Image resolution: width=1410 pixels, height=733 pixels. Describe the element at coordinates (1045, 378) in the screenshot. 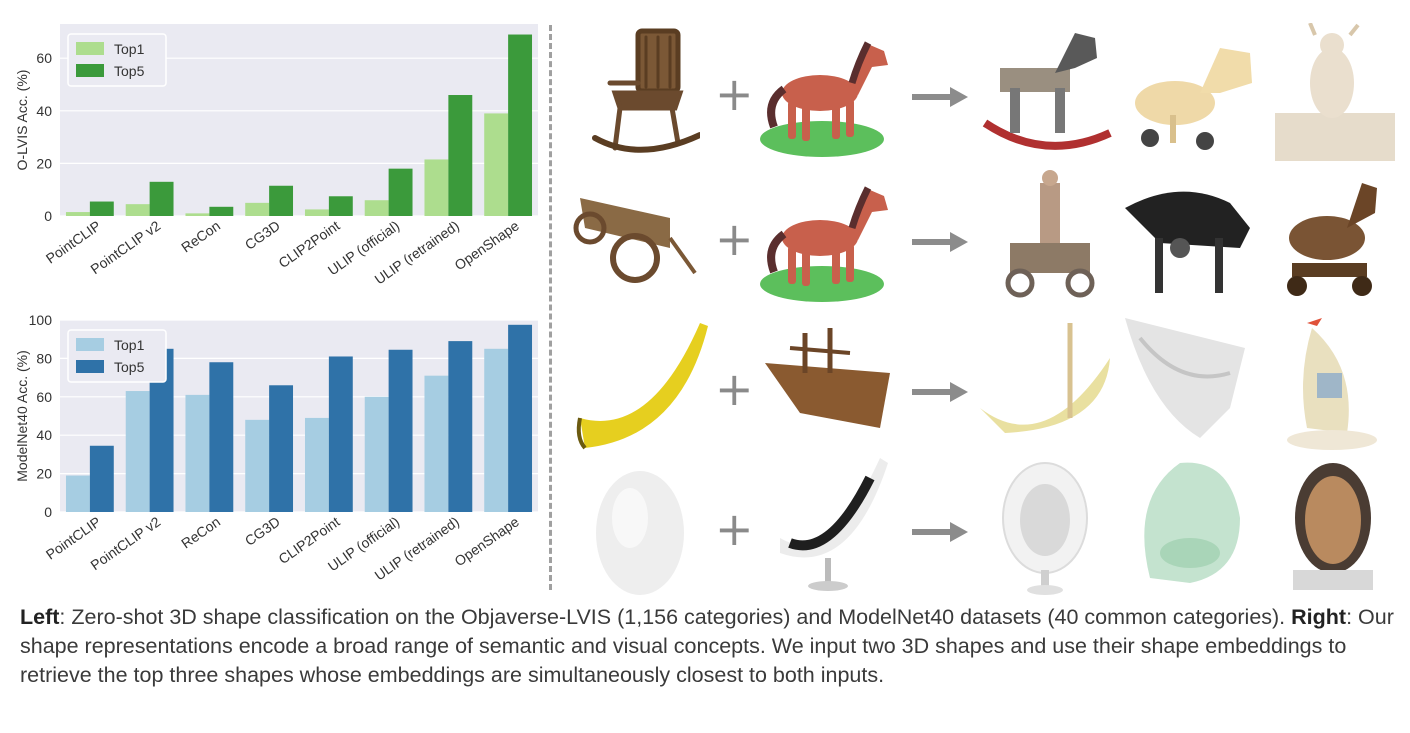

I see `banana-boat-icon` at that location.